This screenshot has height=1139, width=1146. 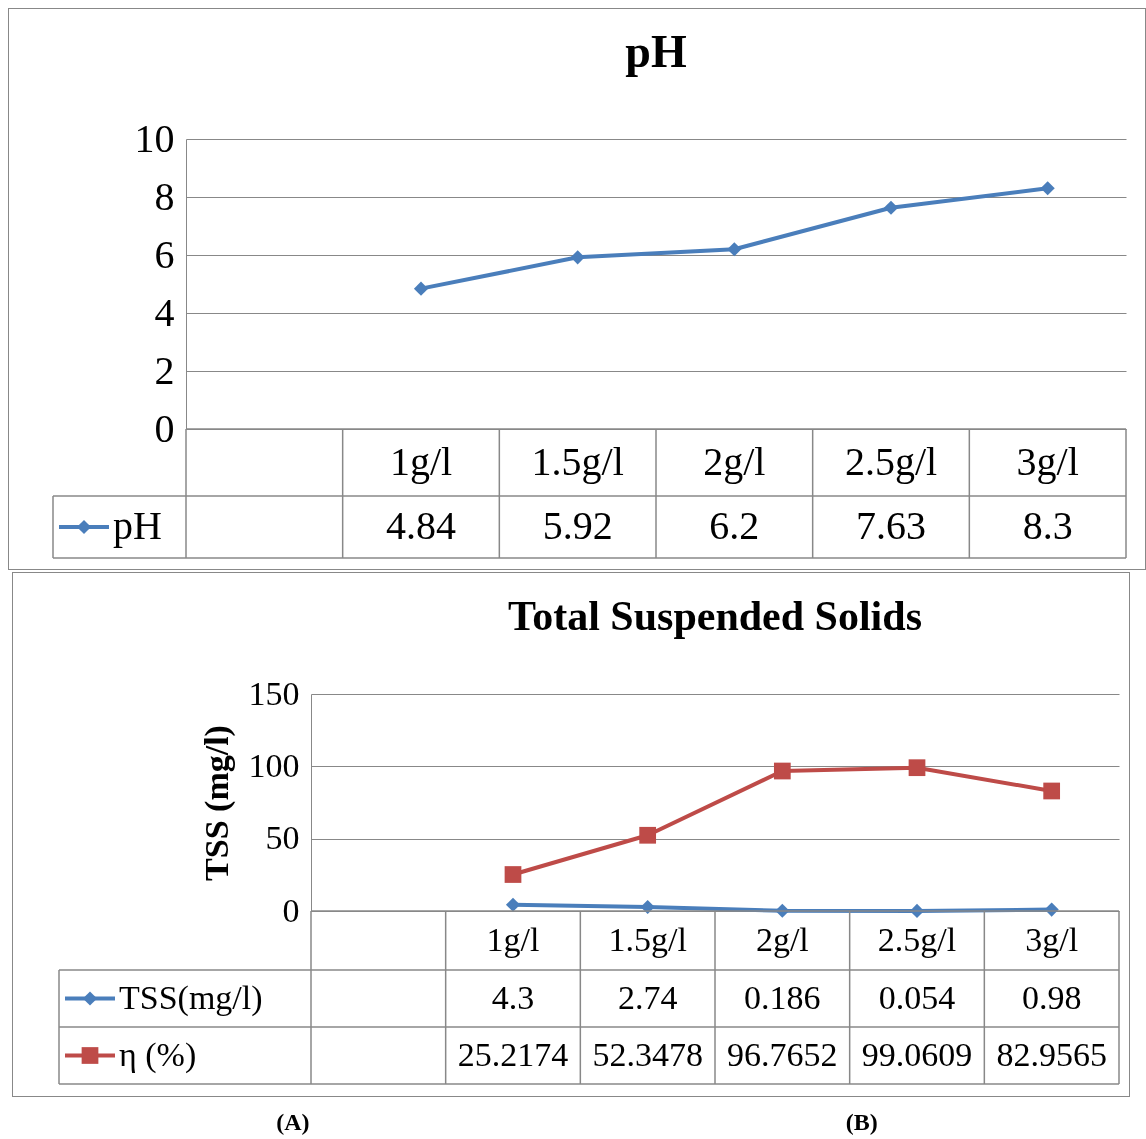 What do you see at coordinates (274, 693) in the screenshot?
I see `y-tick-label: 150` at bounding box center [274, 693].